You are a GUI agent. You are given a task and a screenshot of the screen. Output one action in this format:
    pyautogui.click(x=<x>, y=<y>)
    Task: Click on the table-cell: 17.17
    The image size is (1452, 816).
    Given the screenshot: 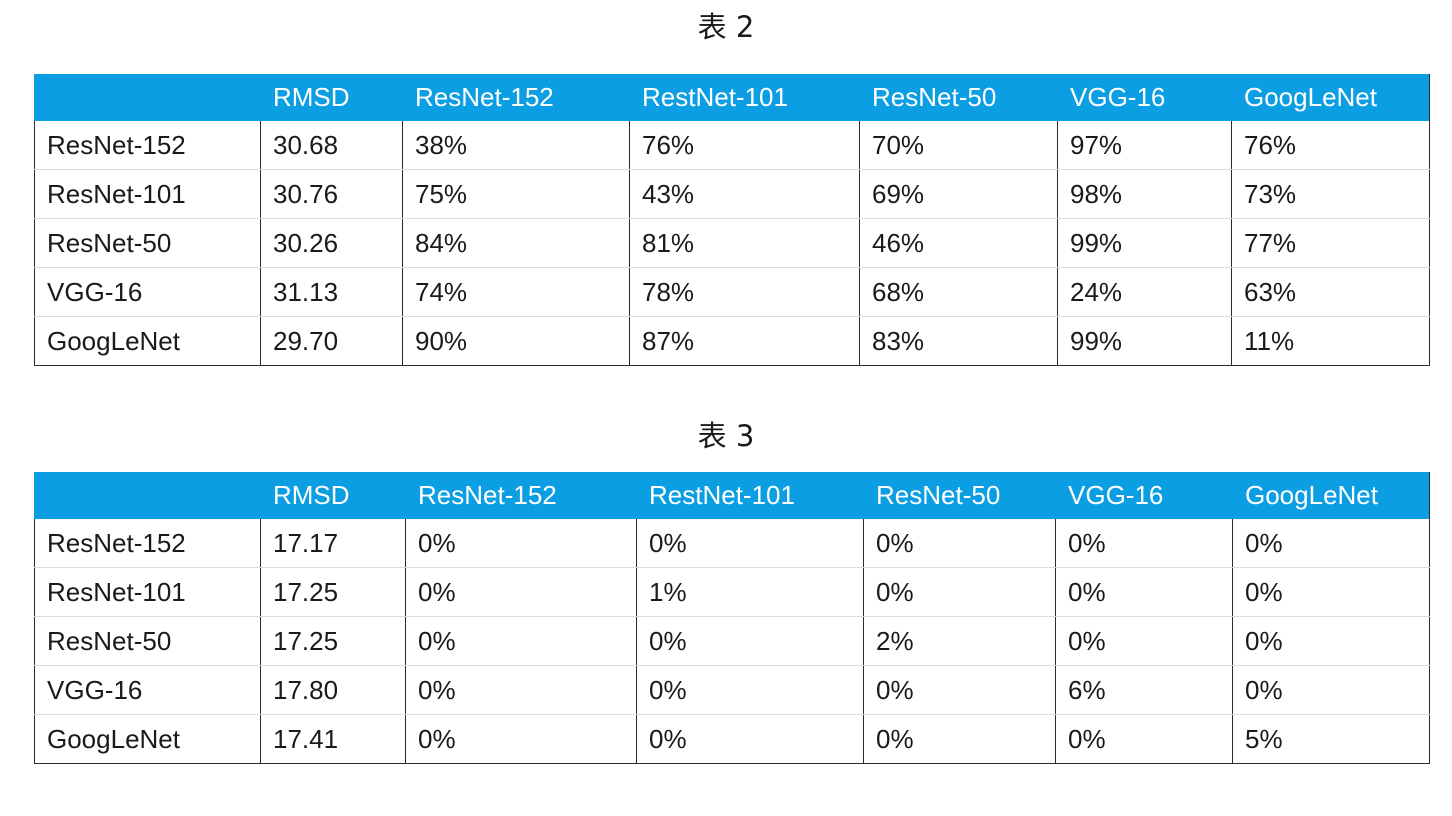 What is the action you would take?
    pyautogui.click(x=333, y=543)
    